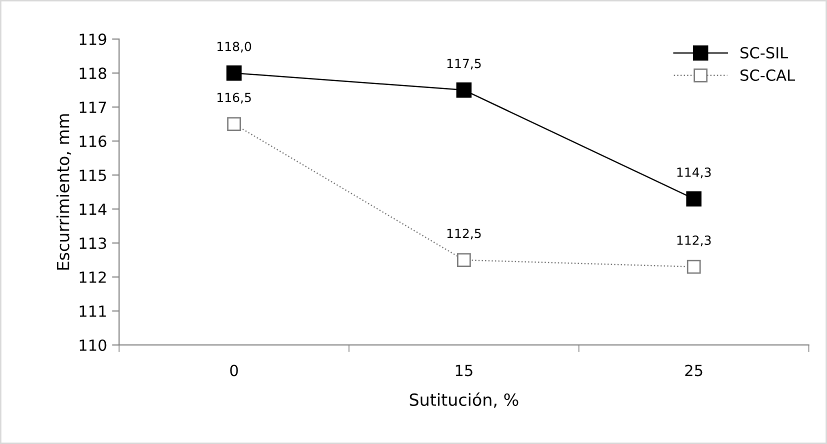  I want to click on y-tick-label: 112, so click(93, 277).